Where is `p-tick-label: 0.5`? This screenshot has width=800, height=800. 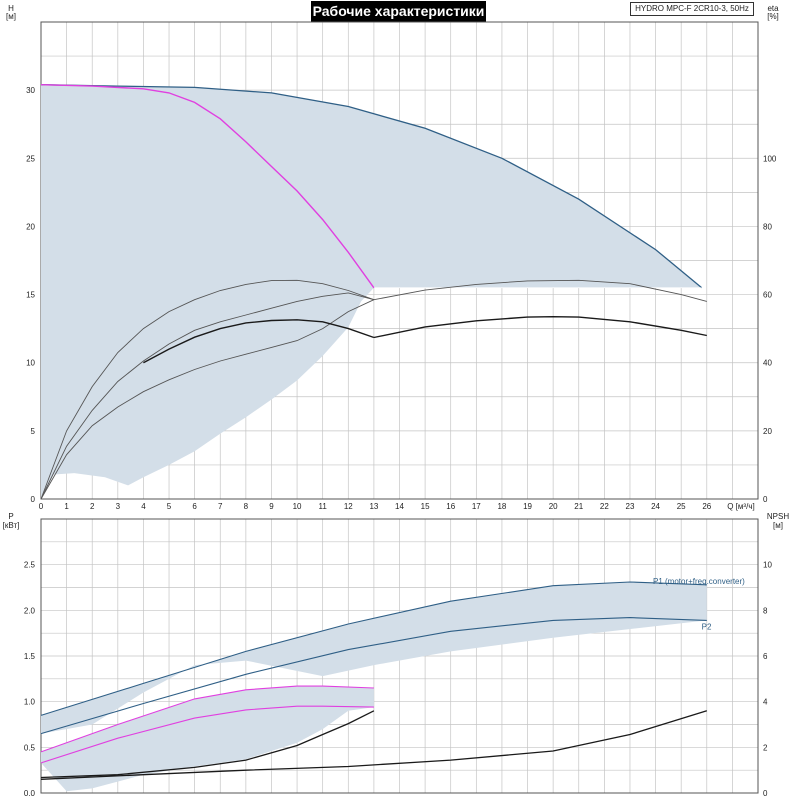
p-tick-label: 0.5 is located at coordinates (30, 747).